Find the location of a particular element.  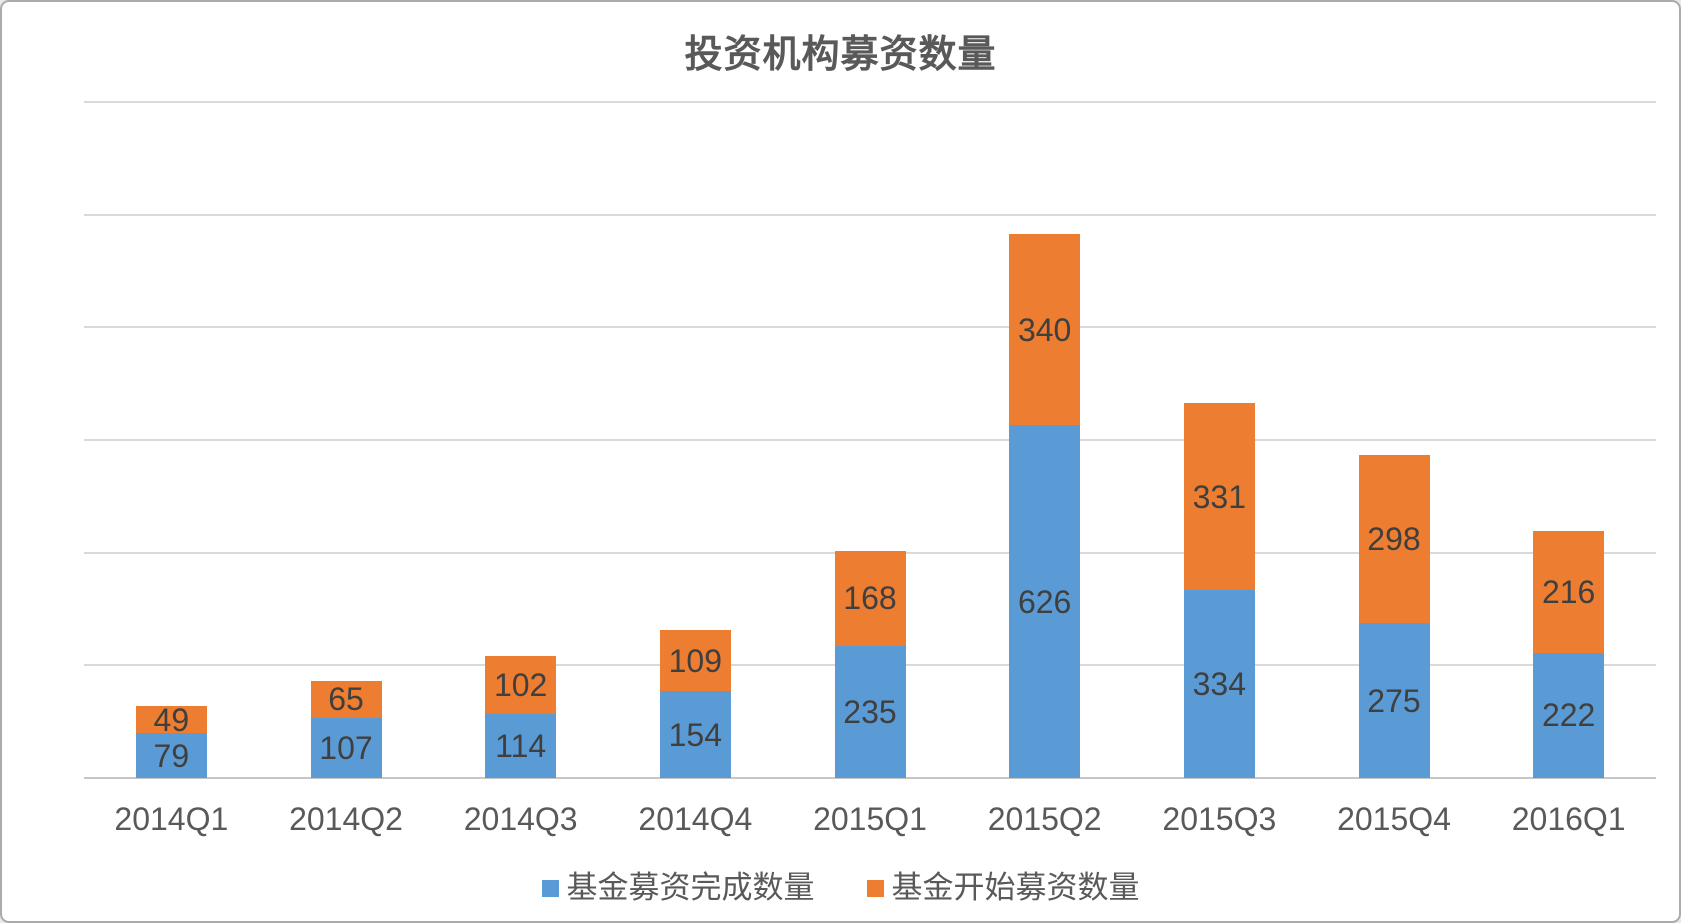

legend-item-started: 基金开始募资数量 is located at coordinates (1003, 887).